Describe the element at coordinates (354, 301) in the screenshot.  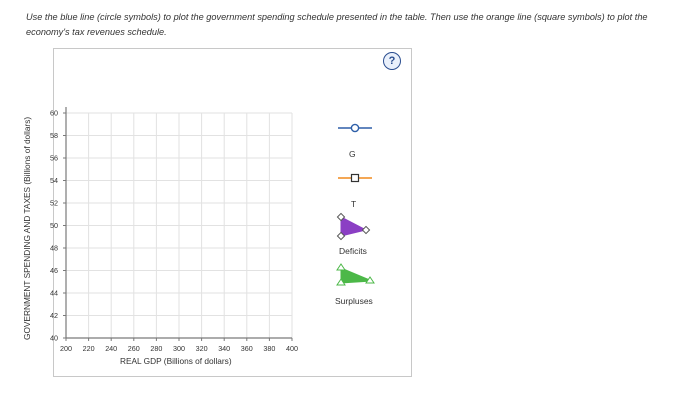
I see `surpluses-tool-label: Surpluses` at that location.